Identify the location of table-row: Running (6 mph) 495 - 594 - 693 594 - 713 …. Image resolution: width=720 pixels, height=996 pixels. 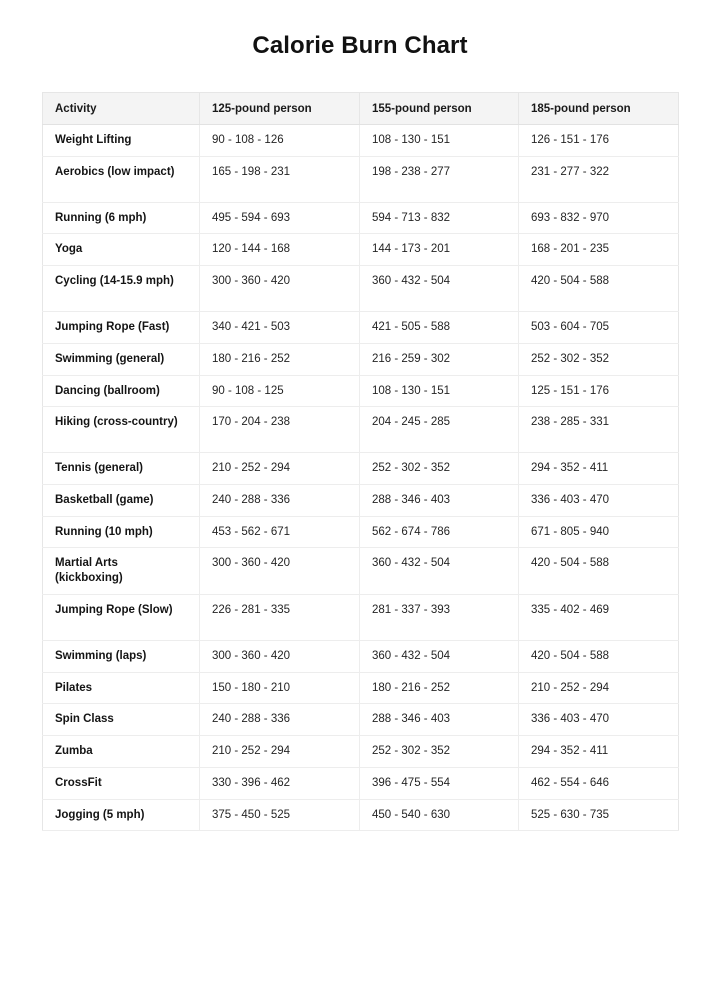
(360, 218).